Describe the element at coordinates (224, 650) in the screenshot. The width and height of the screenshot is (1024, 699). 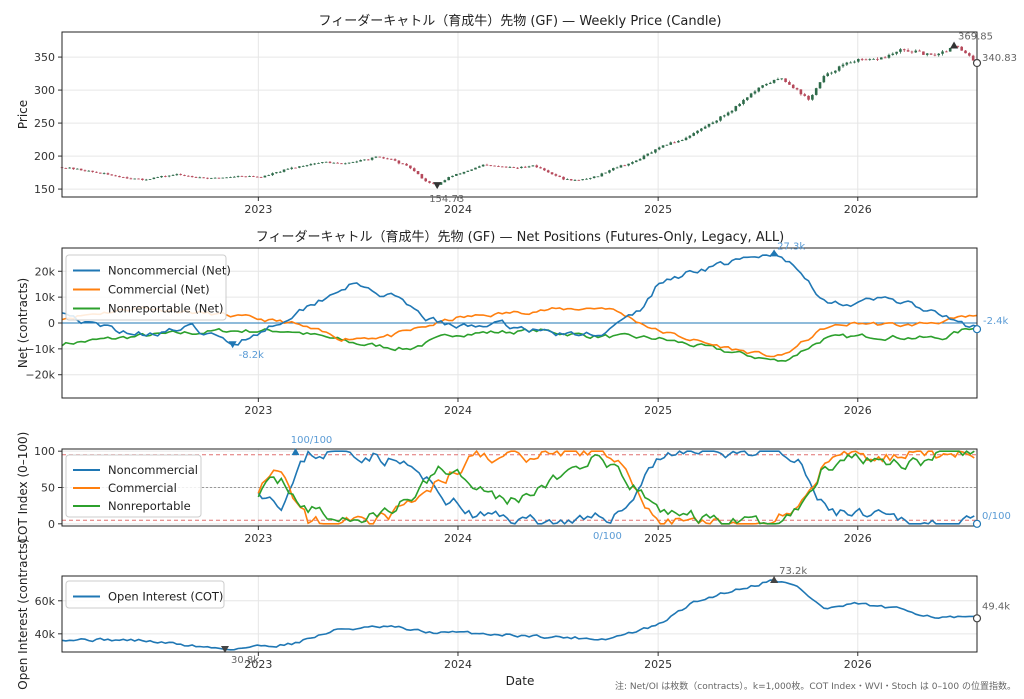
I see `min-marker` at that location.